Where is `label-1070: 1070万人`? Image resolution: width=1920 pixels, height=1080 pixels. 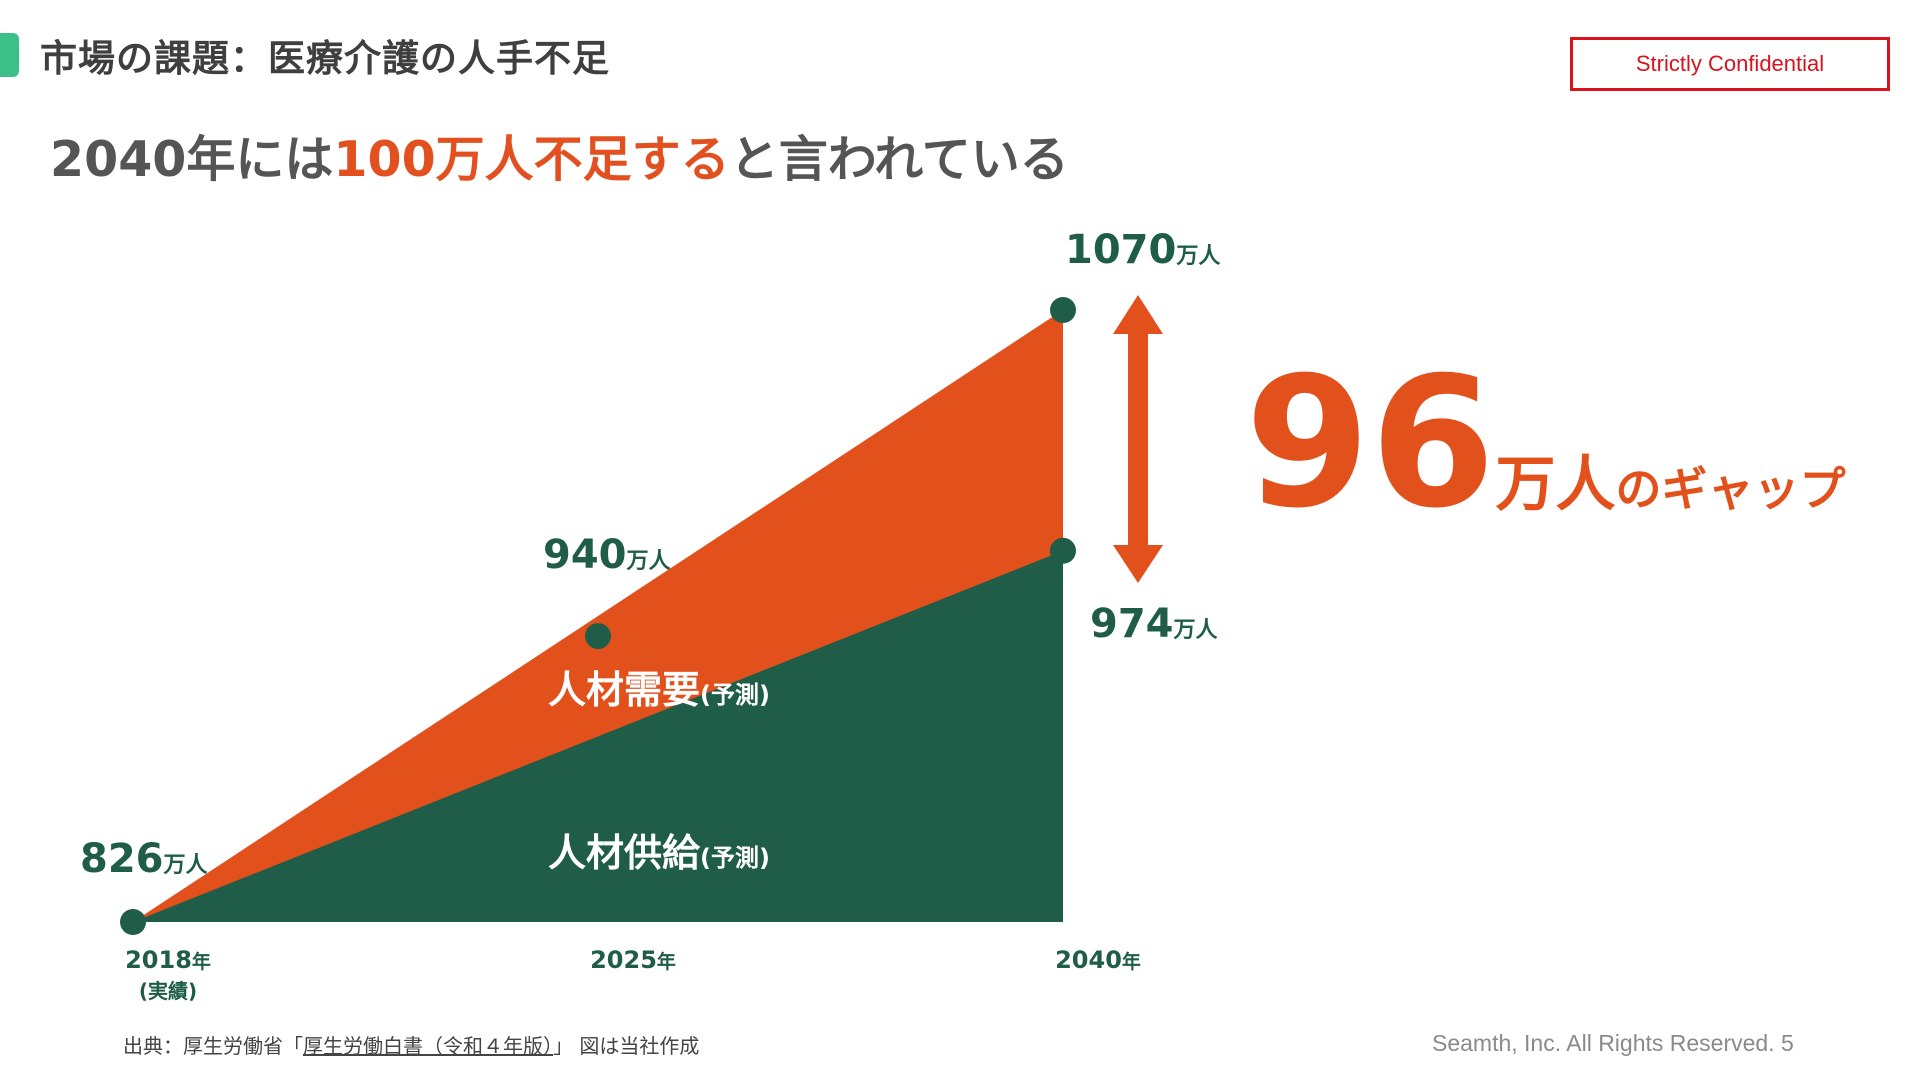 label-1070: 1070万人 is located at coordinates (1142, 250).